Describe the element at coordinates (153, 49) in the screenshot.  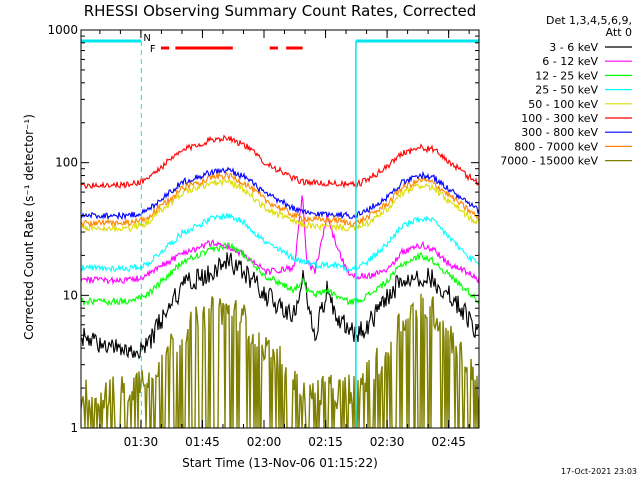
I see `flare-marker-label: F` at that location.